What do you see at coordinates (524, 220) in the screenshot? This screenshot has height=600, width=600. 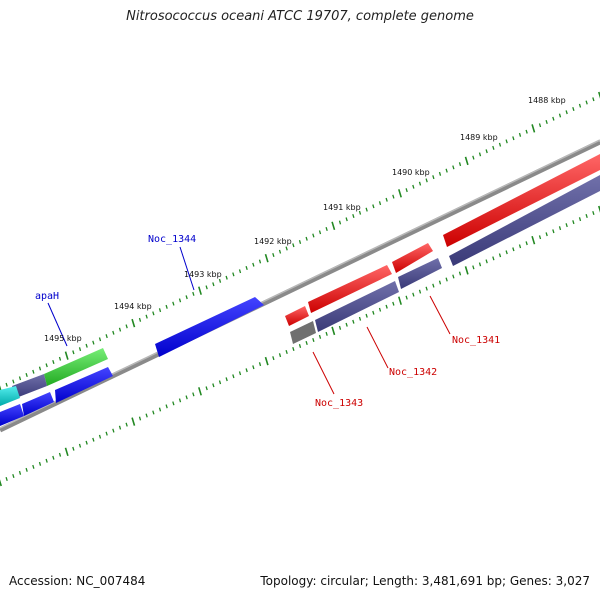 I see `feature-cog-right` at bounding box center [524, 220].